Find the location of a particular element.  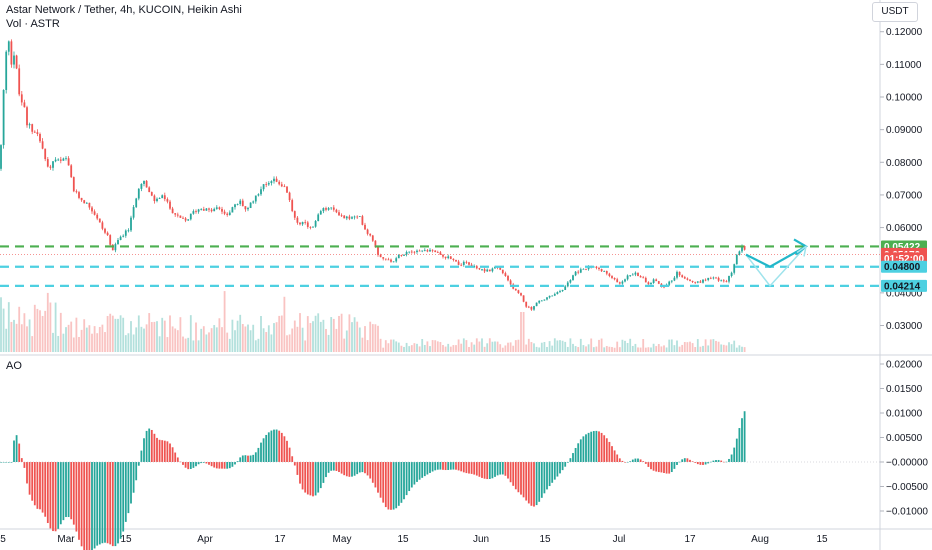

projection-path-alt is located at coordinates (776, 266).